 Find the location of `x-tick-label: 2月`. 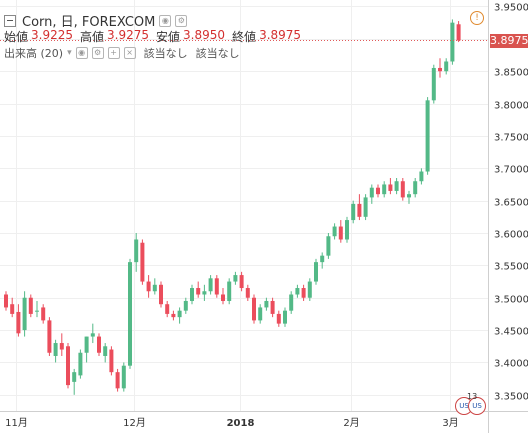

x-tick-label: 2月 is located at coordinates (351, 423).